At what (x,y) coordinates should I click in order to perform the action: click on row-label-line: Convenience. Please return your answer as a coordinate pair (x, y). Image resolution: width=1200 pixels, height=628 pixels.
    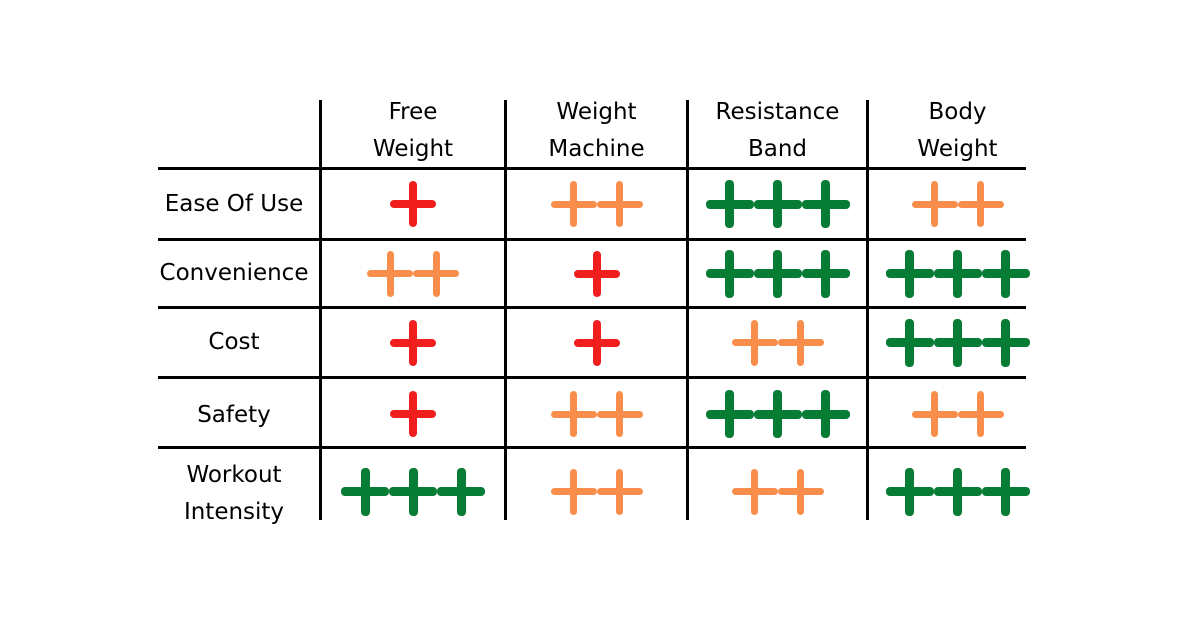
    Looking at the image, I should click on (234, 273).